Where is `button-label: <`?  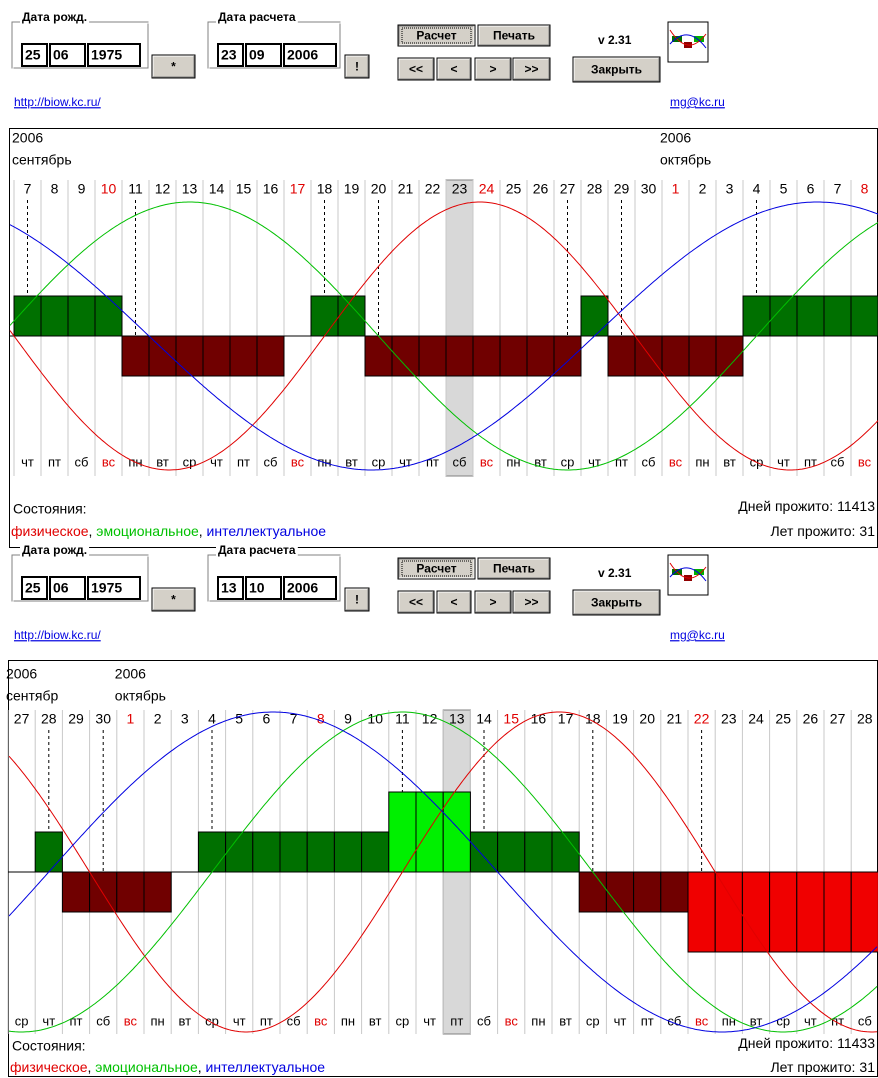 button-label: < is located at coordinates (453, 69).